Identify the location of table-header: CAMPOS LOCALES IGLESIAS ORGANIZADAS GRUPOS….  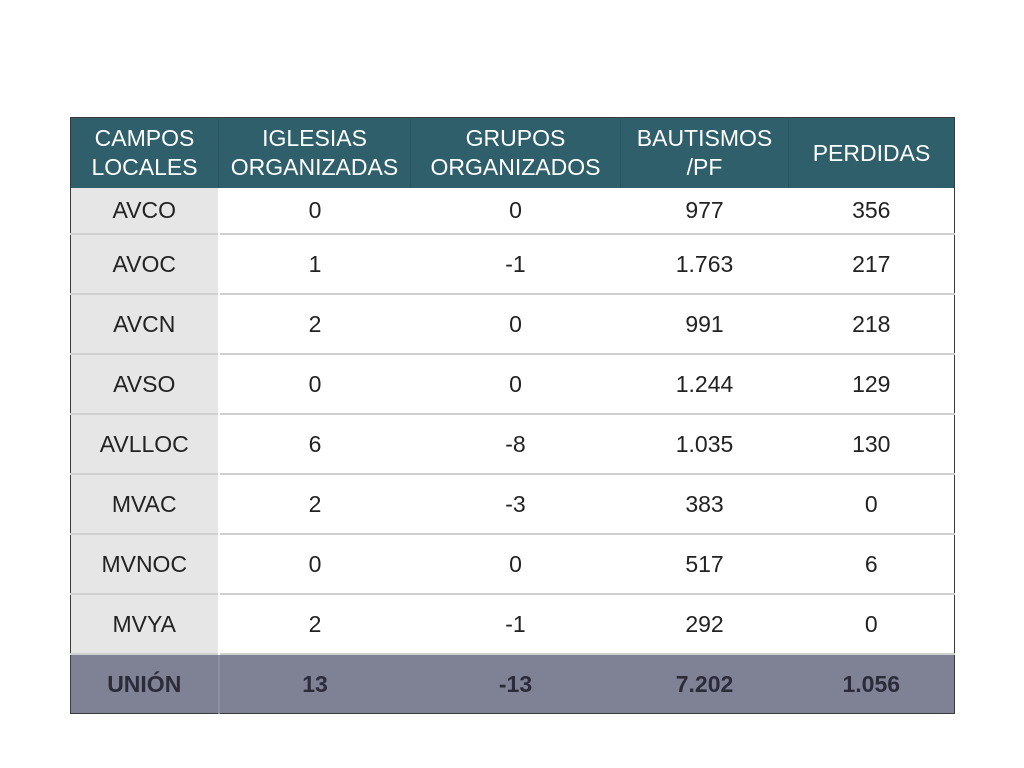
(512, 152).